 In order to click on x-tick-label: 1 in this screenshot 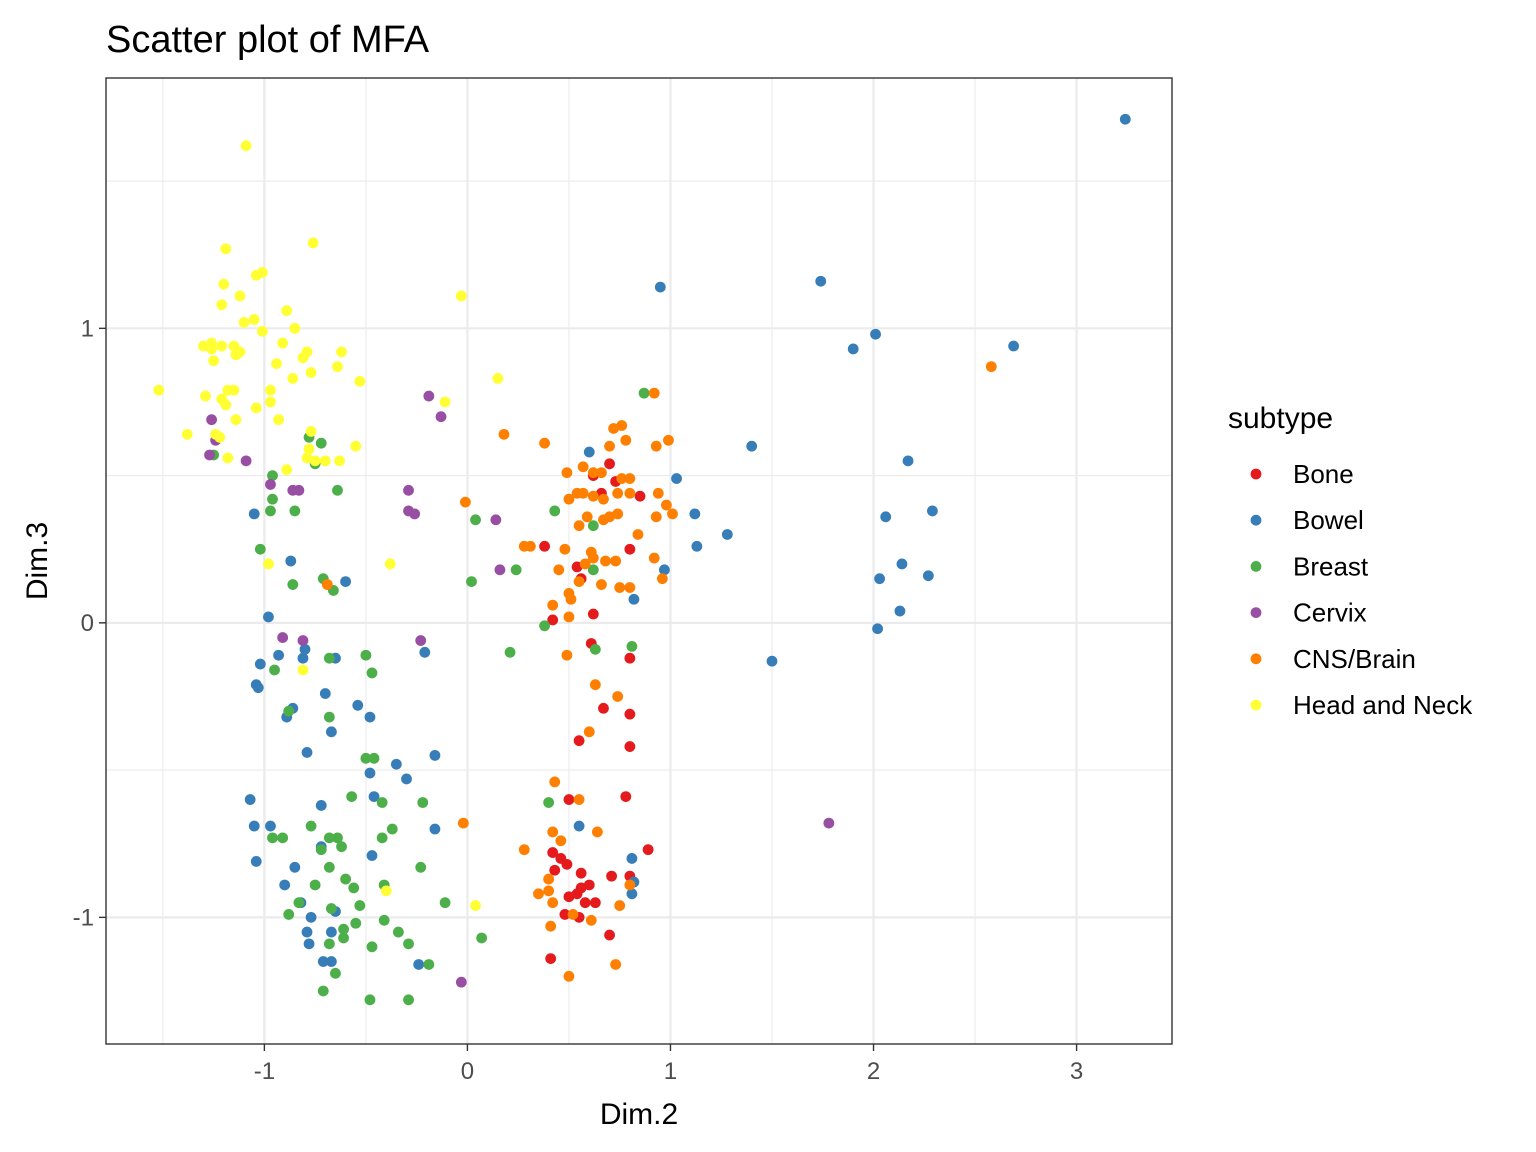, I will do `click(670, 1071)`.